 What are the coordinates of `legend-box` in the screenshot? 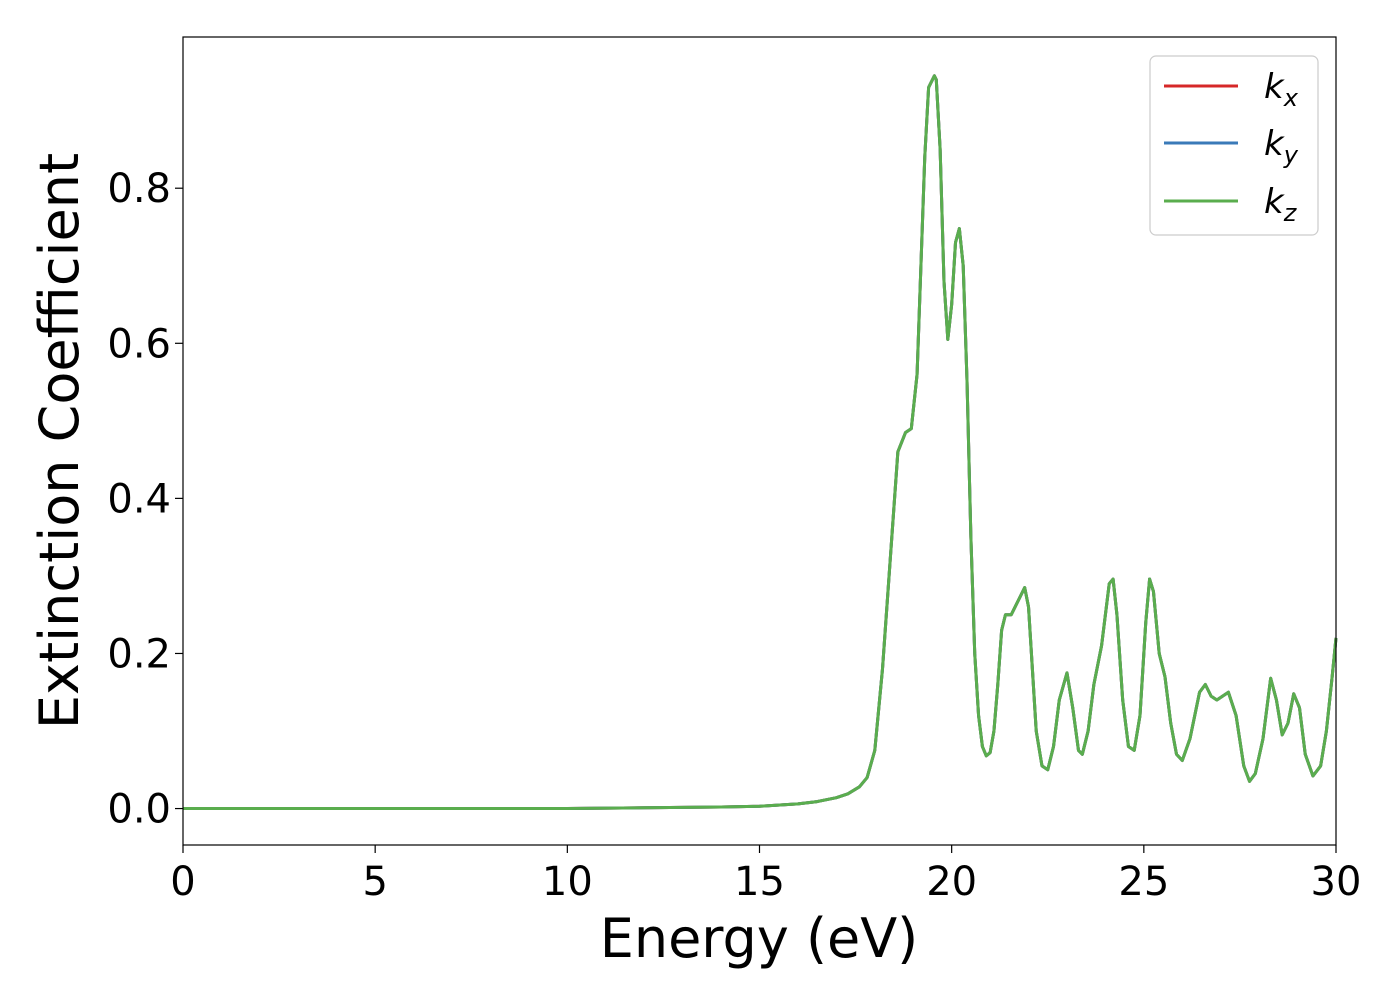 It's located at (1234, 145).